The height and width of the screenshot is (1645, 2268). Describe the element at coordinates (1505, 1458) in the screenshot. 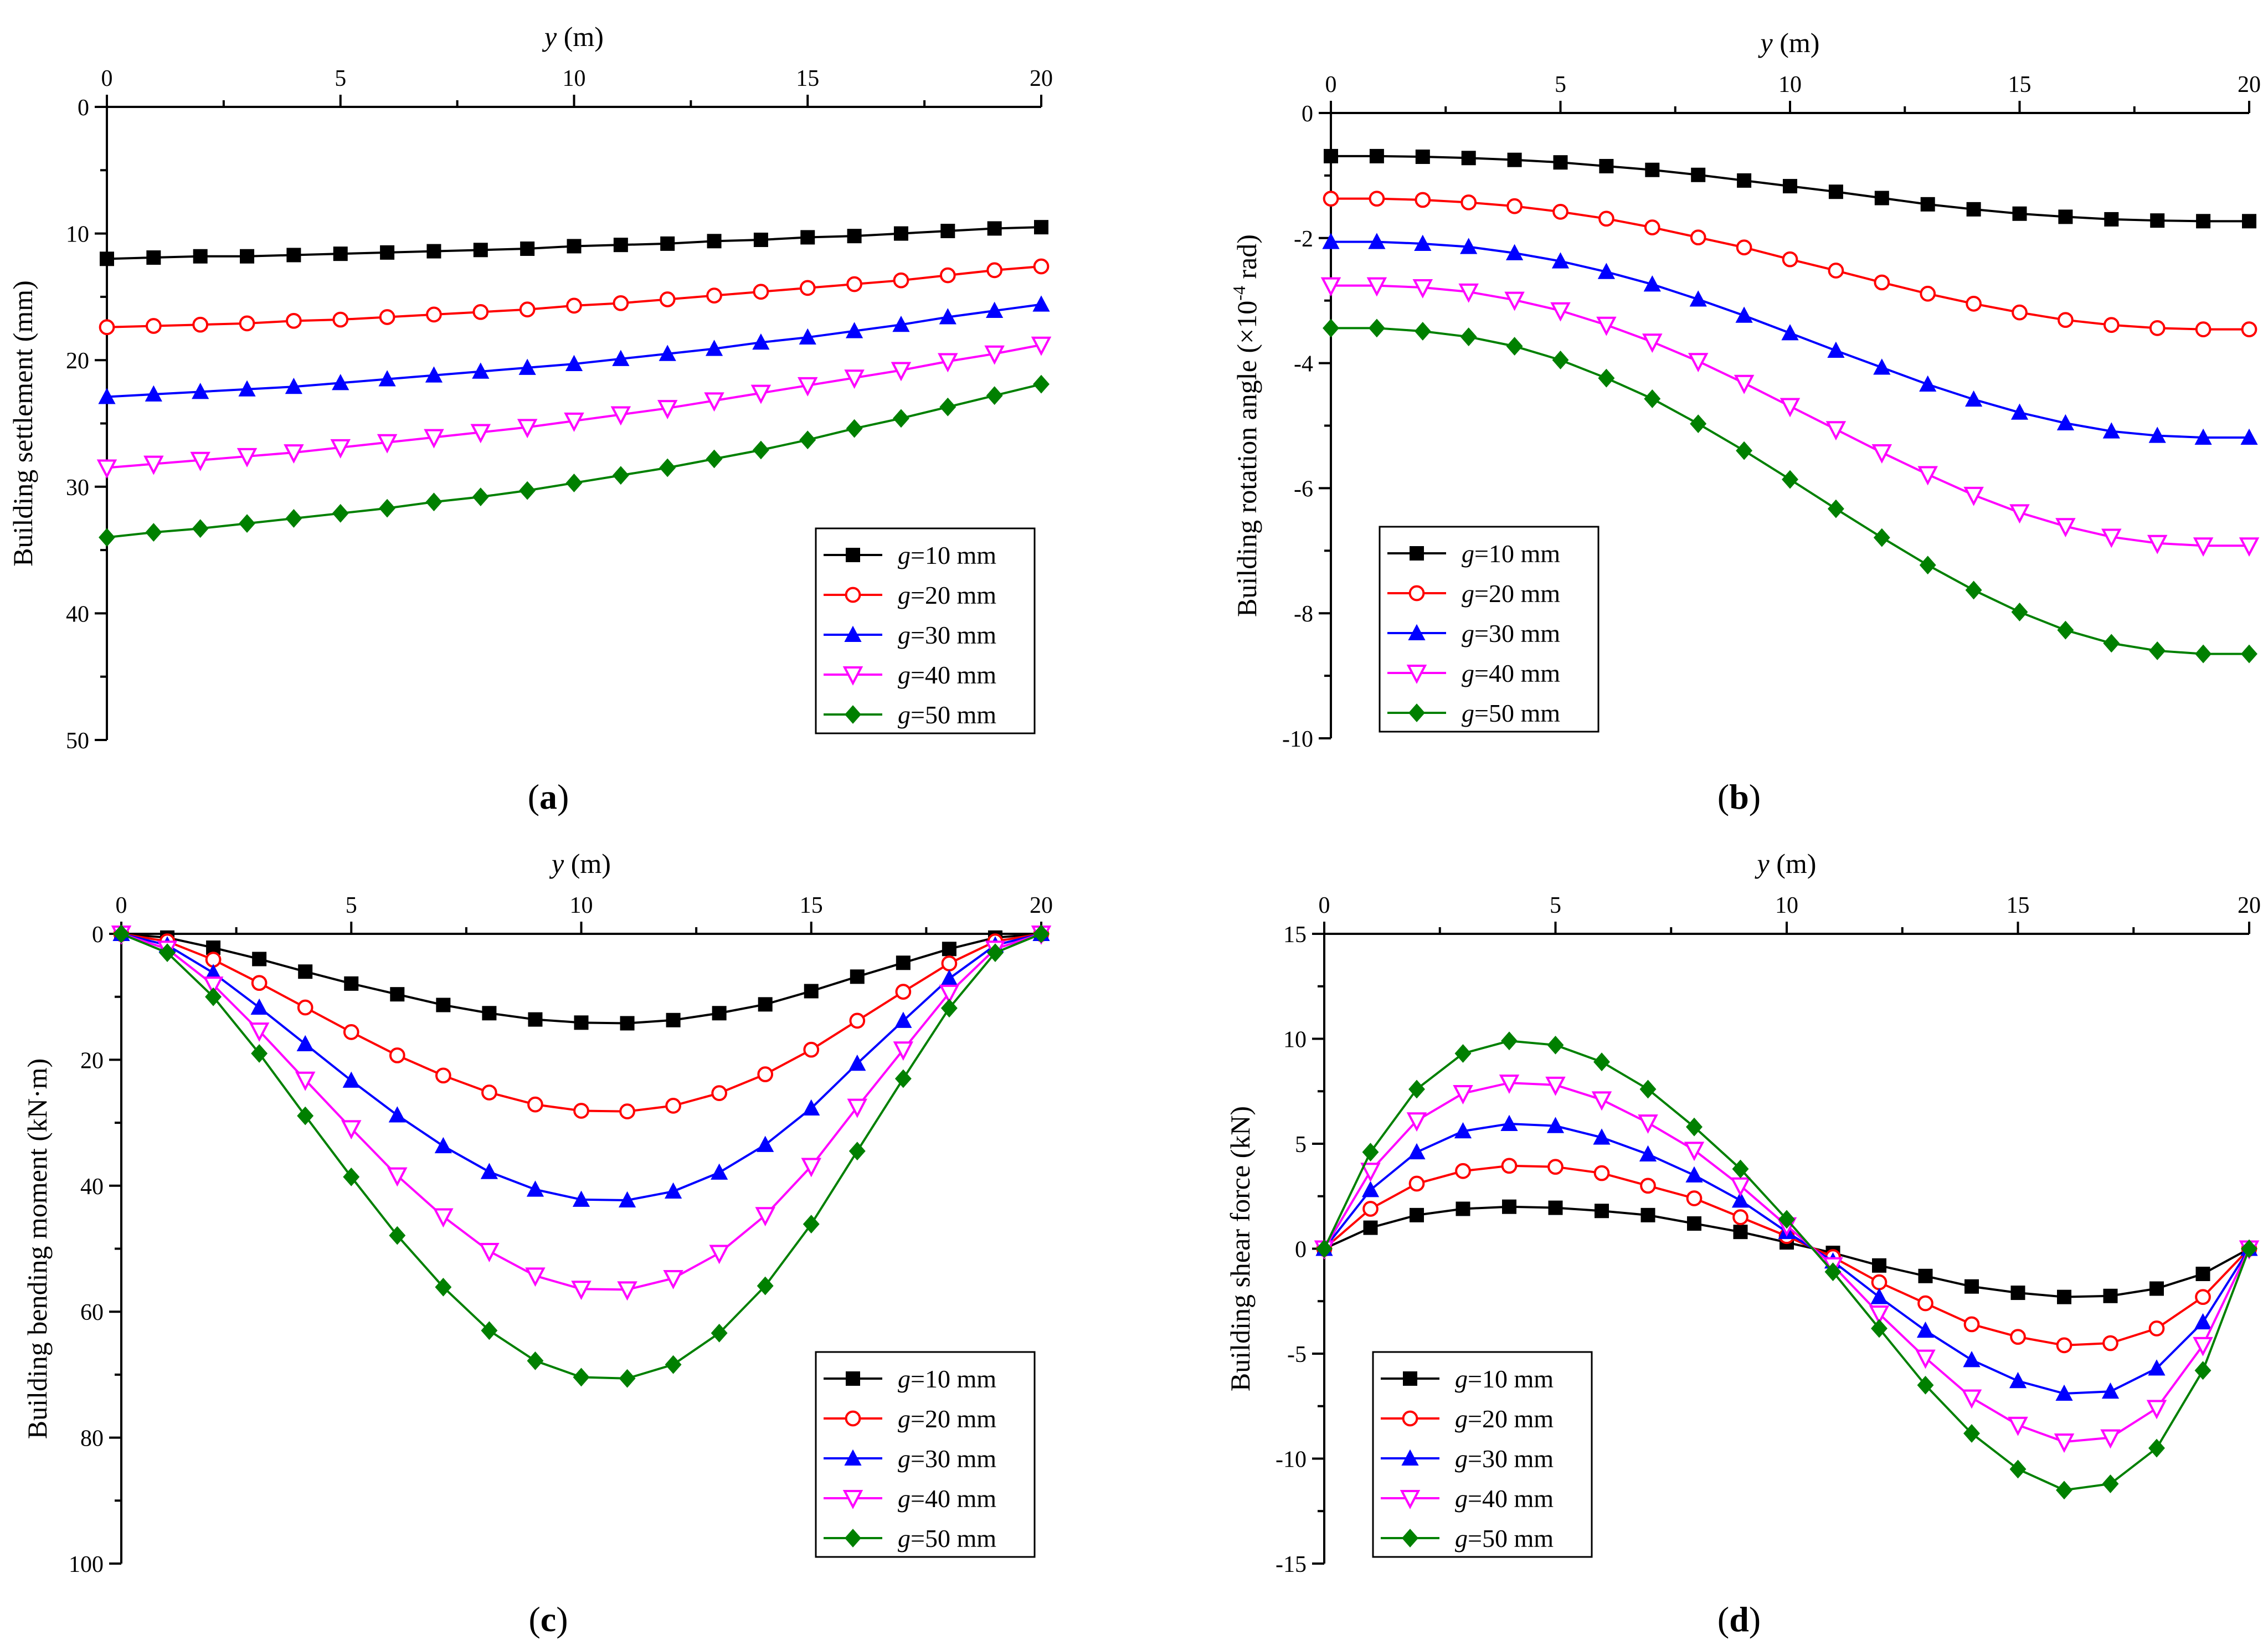

I see `legend-label: g=30 mm` at that location.